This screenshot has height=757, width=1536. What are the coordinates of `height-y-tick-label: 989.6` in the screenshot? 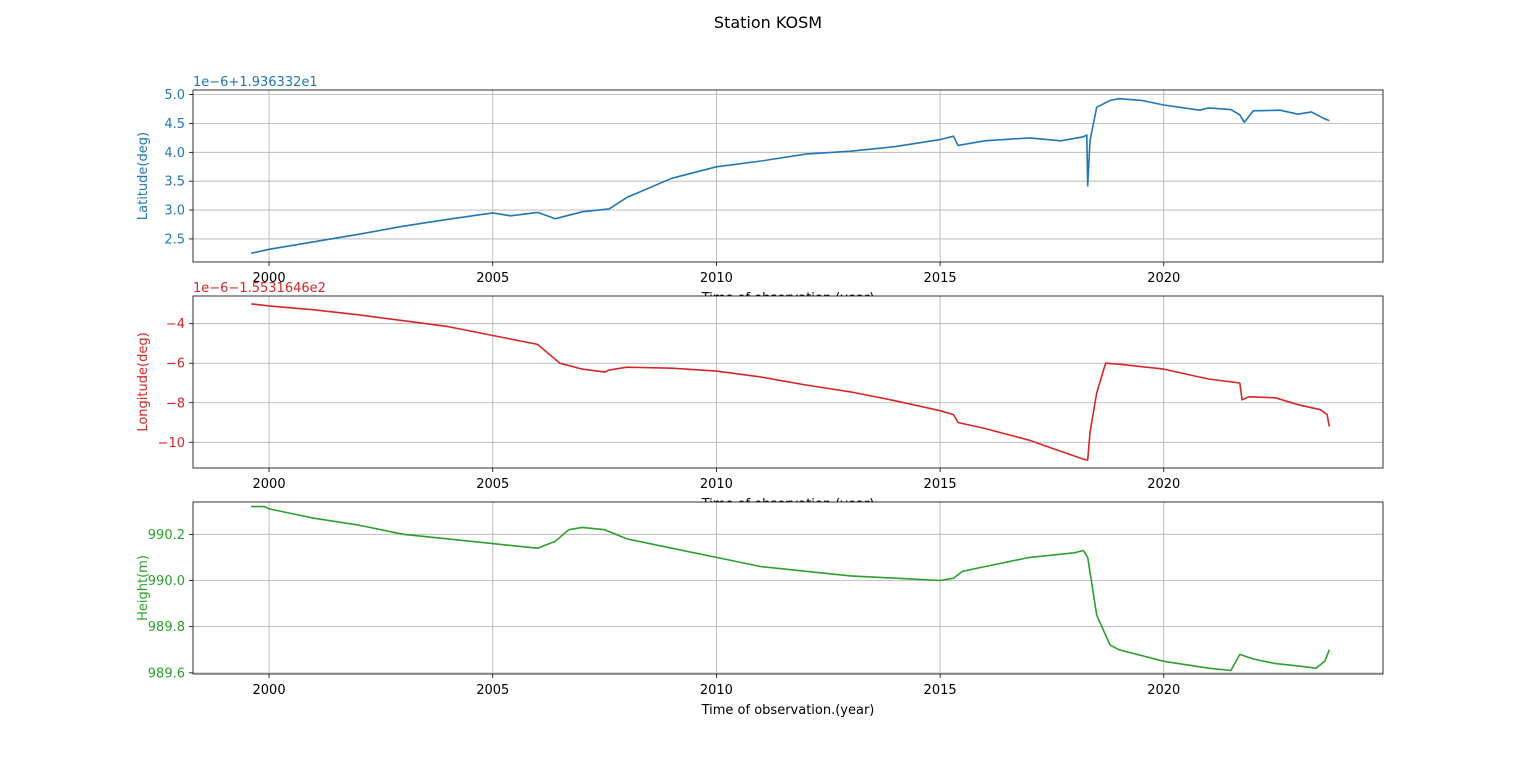 It's located at (166, 673).